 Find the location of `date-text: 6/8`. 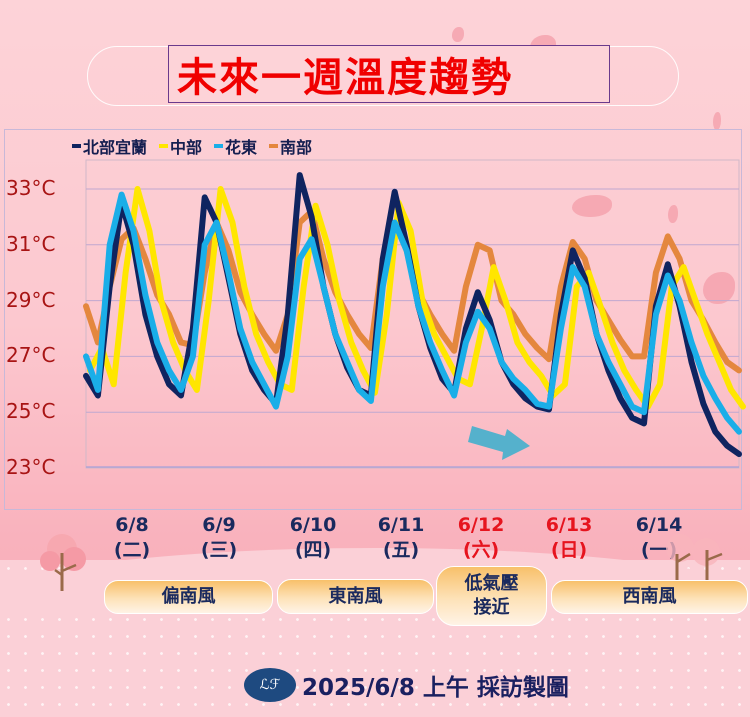

date-text: 6/8 is located at coordinates (132, 525).